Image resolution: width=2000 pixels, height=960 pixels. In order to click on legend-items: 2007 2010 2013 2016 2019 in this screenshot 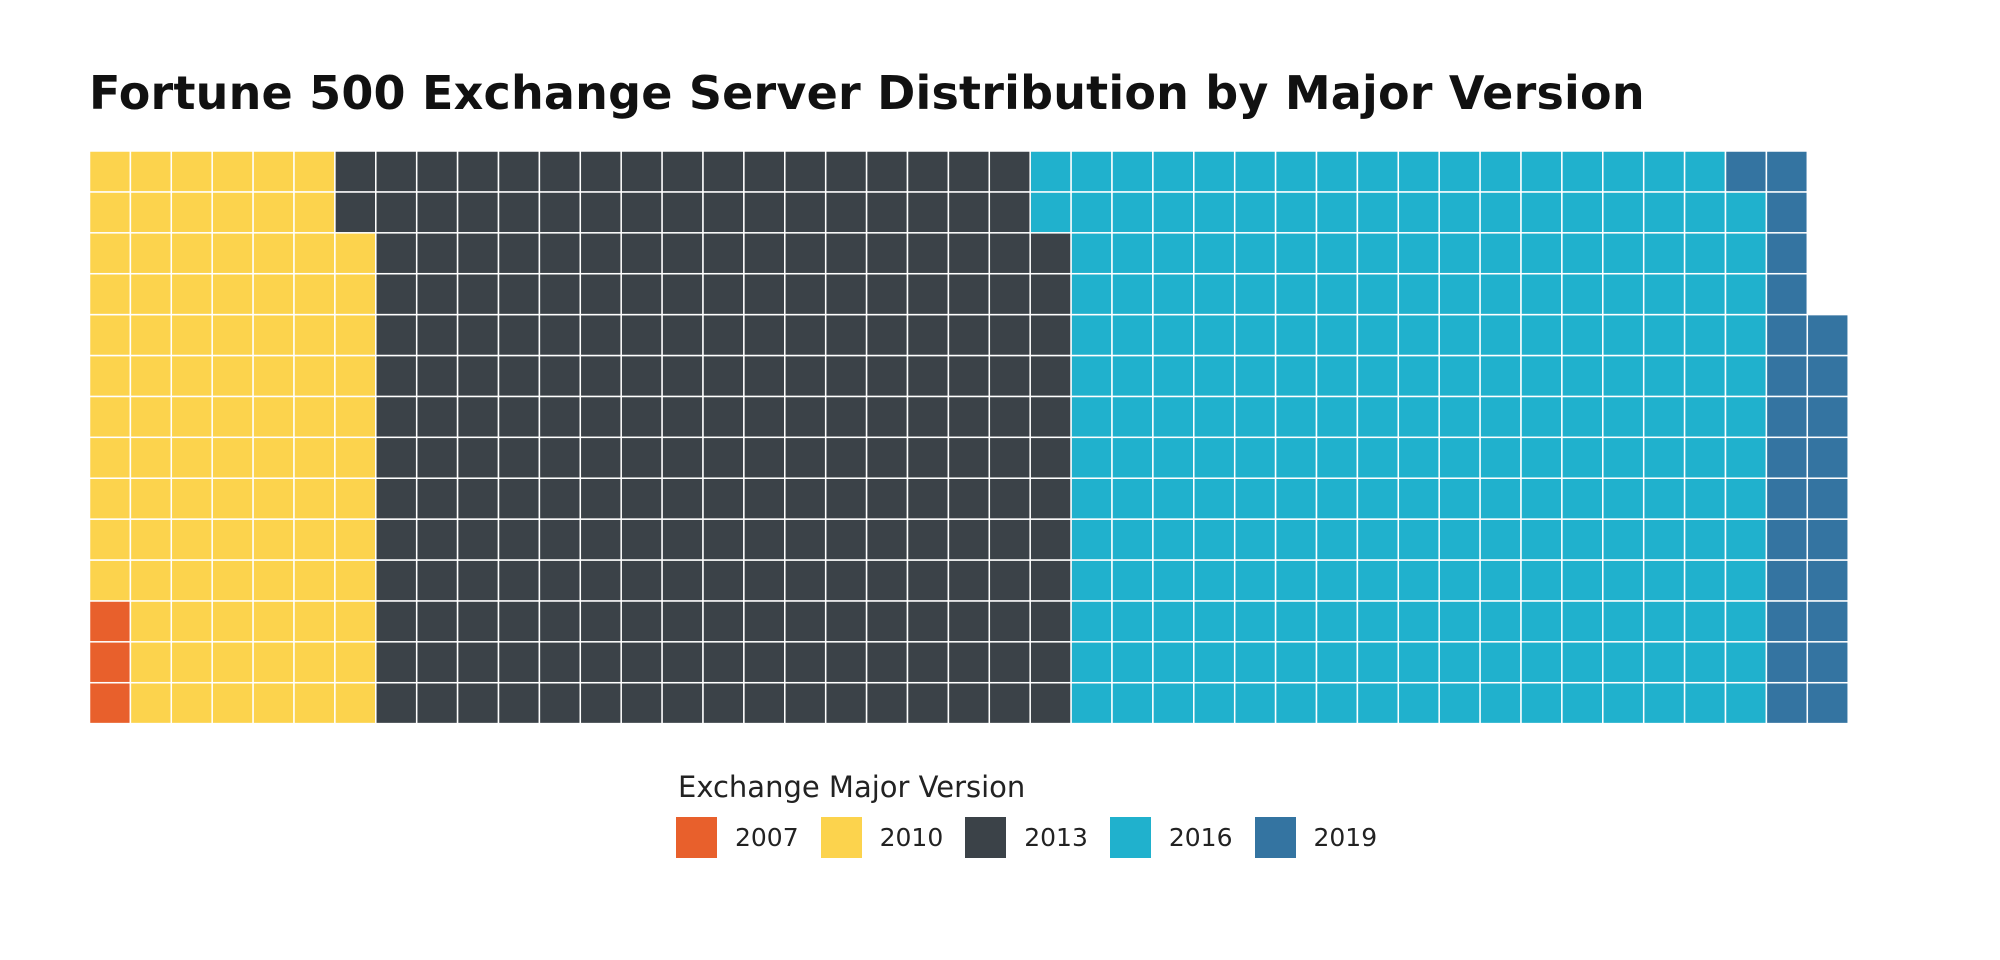, I will do `click(1037, 837)`.